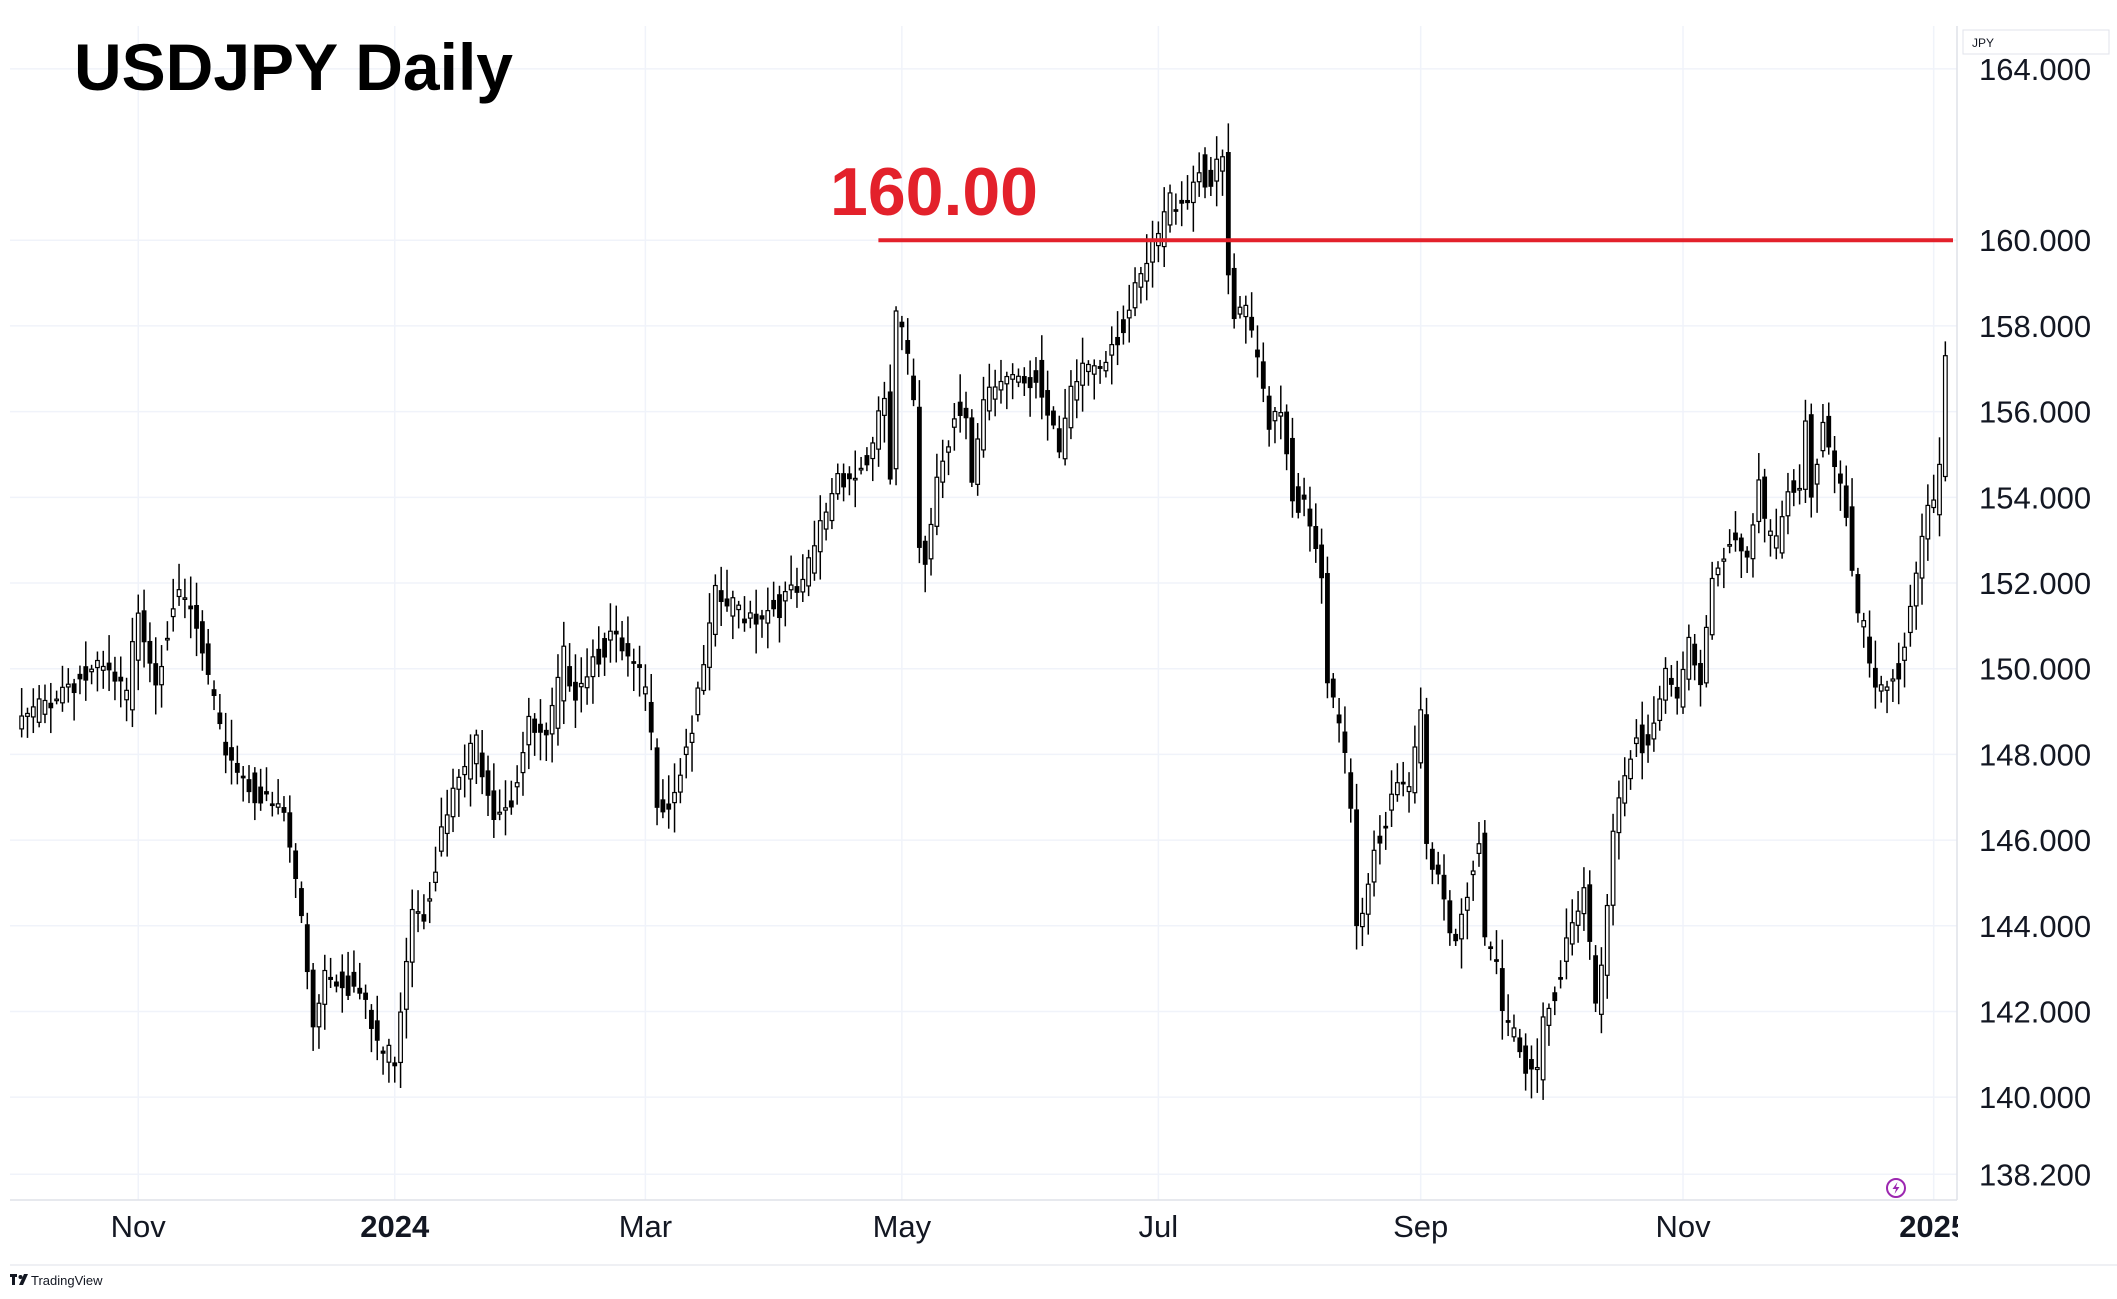 This screenshot has height=1299, width=2117. I want to click on x-tick-label: 2025, so click(1933, 1226).